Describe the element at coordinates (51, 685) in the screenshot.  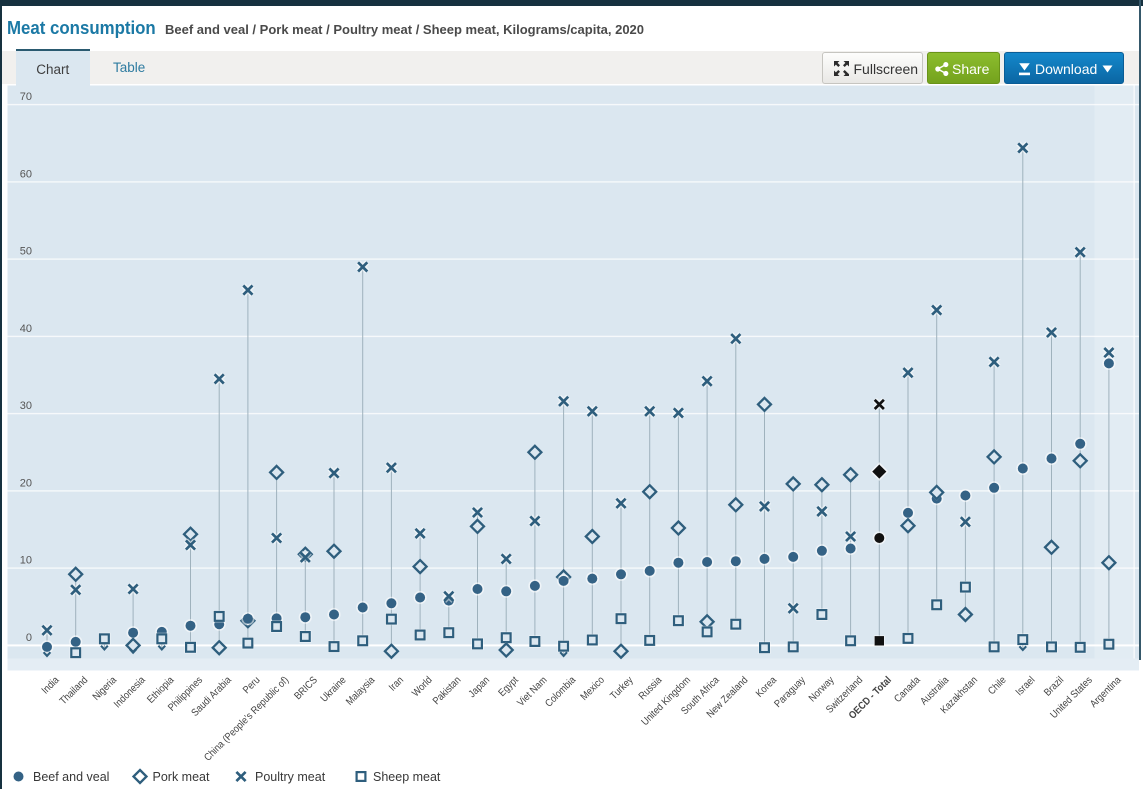
I see `svg-text: India` at that location.